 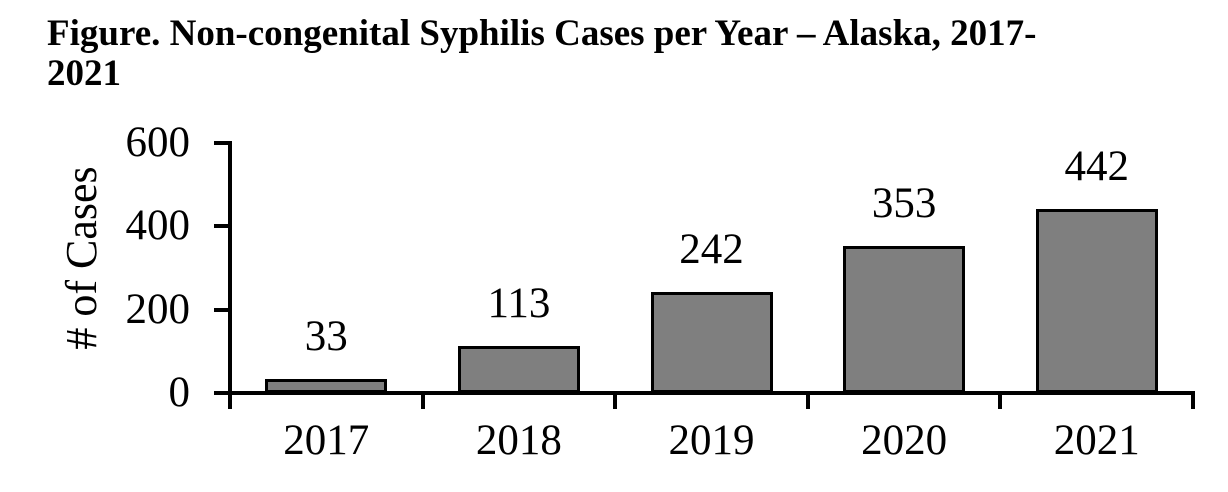 What do you see at coordinates (519, 303) in the screenshot?
I see `bar-value-label: 113` at bounding box center [519, 303].